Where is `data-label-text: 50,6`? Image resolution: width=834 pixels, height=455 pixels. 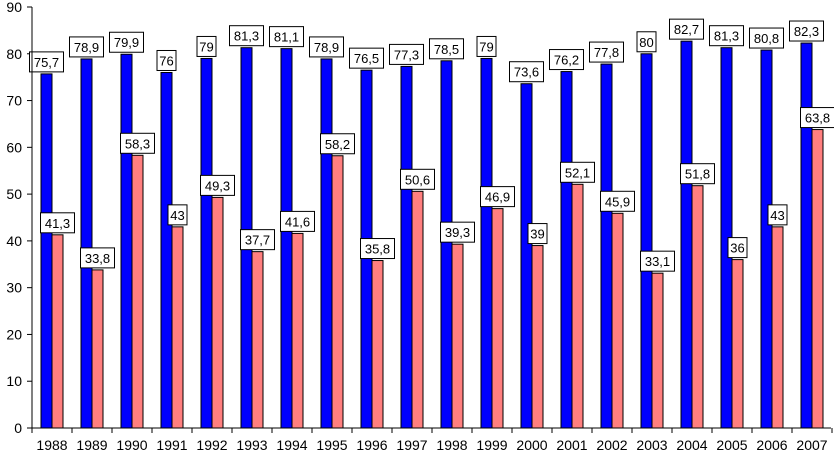 data-label-text: 50,6 is located at coordinates (417, 179).